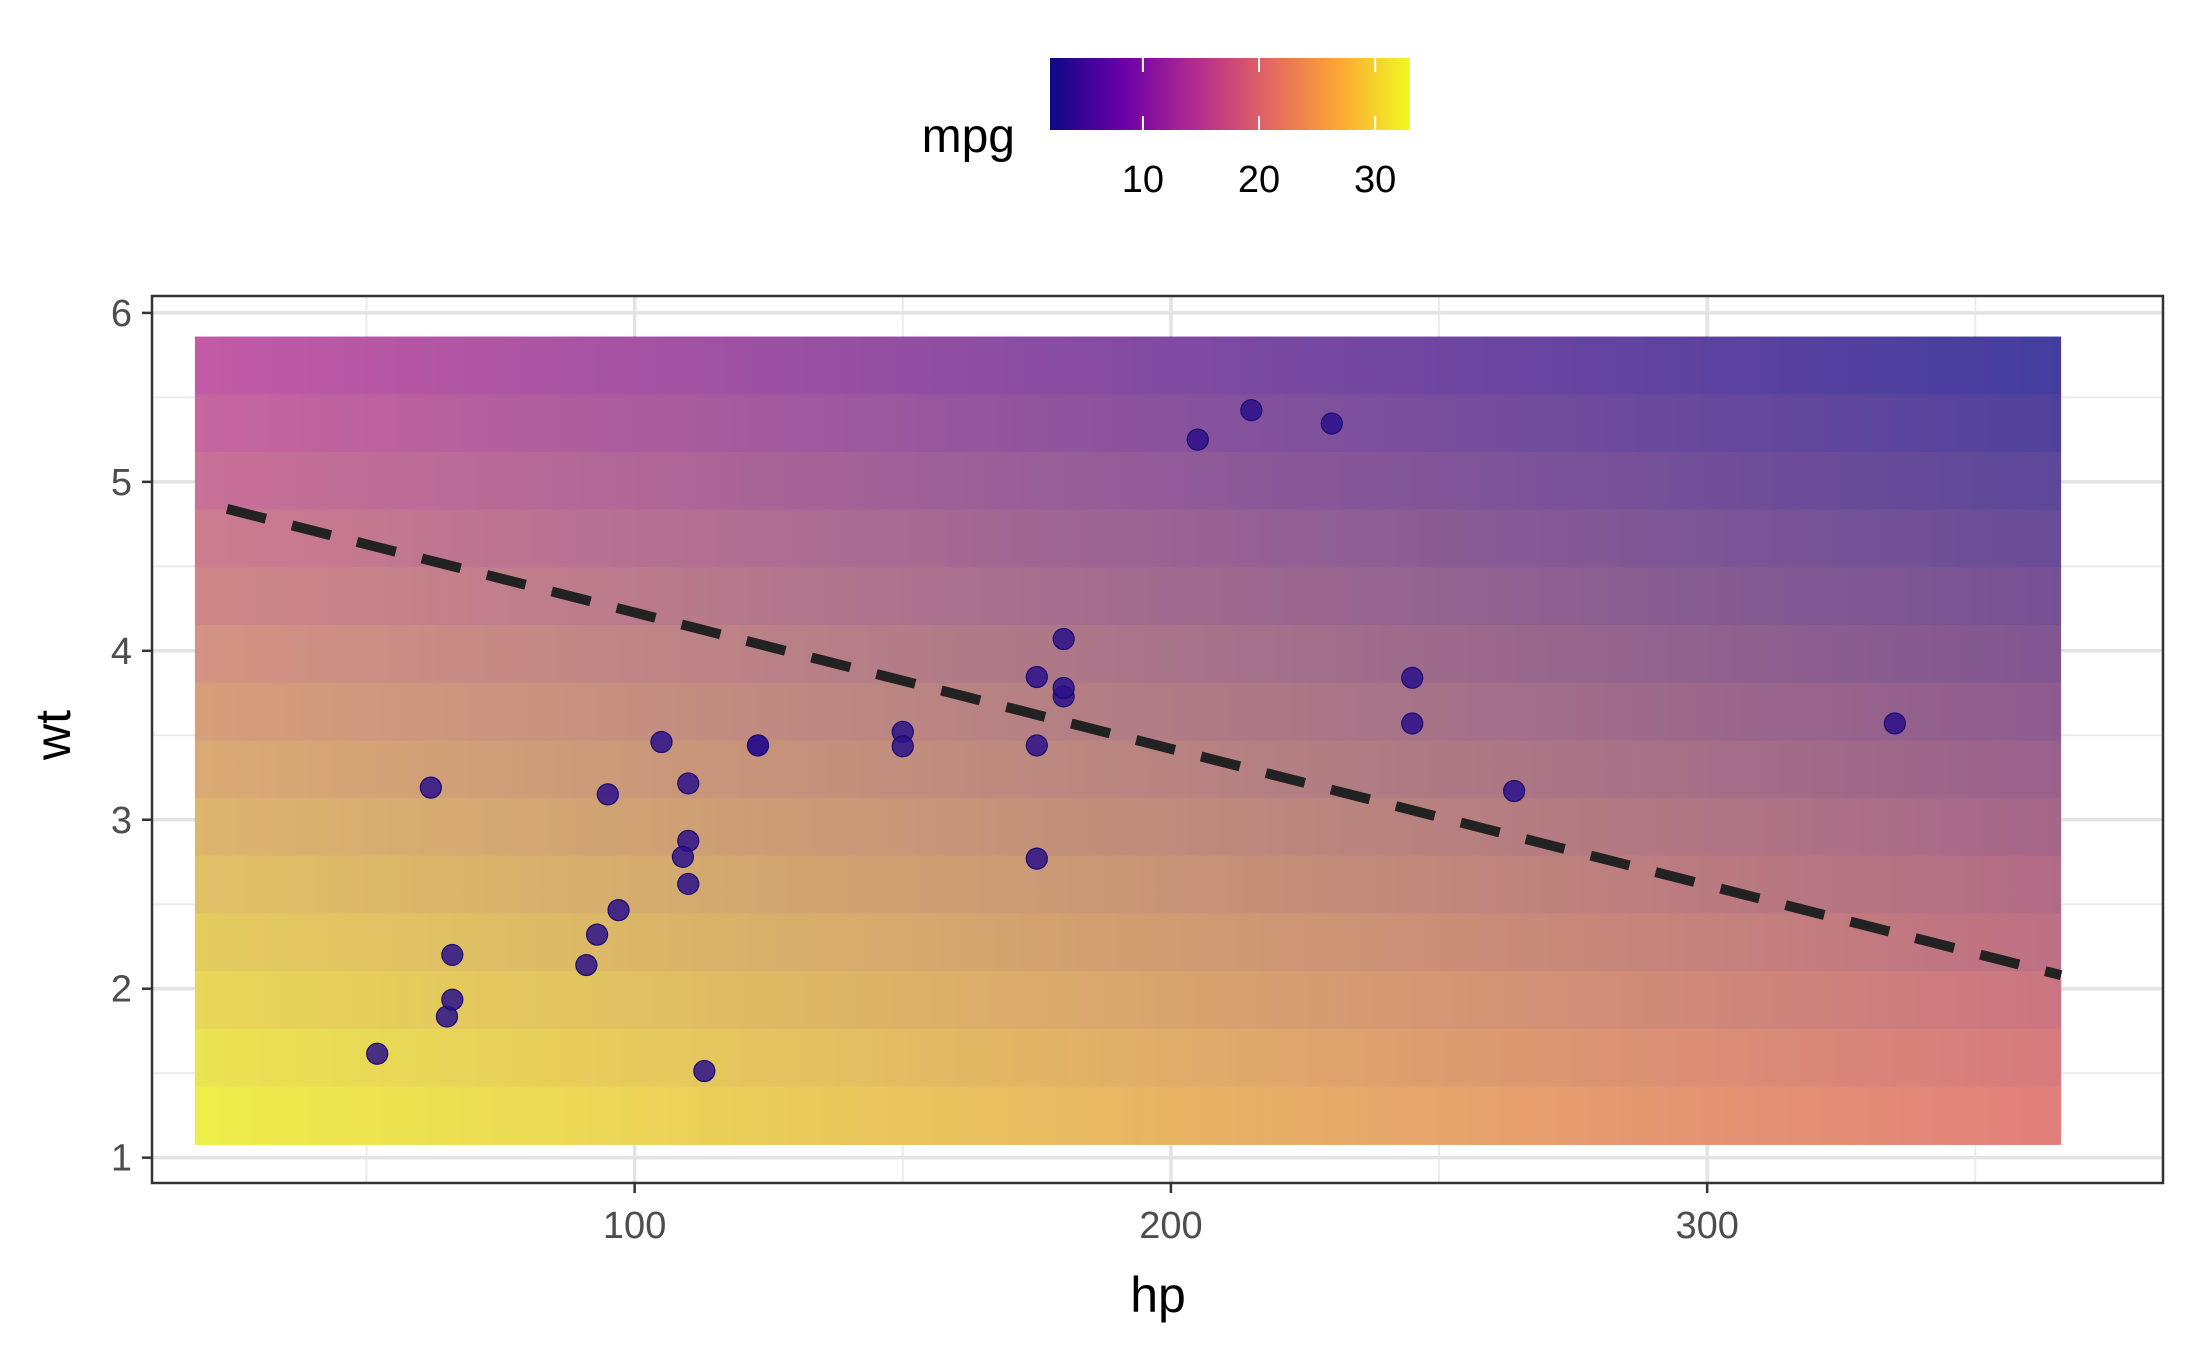 The width and height of the screenshot is (2187, 1356). What do you see at coordinates (121, 821) in the screenshot?
I see `y-tick-label: 3` at bounding box center [121, 821].